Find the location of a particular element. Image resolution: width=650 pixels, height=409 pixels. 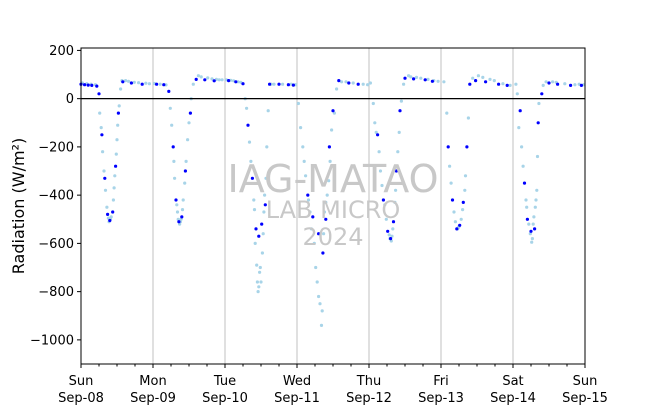

watermark-line-3: 2024 is located at coordinates (332, 237).